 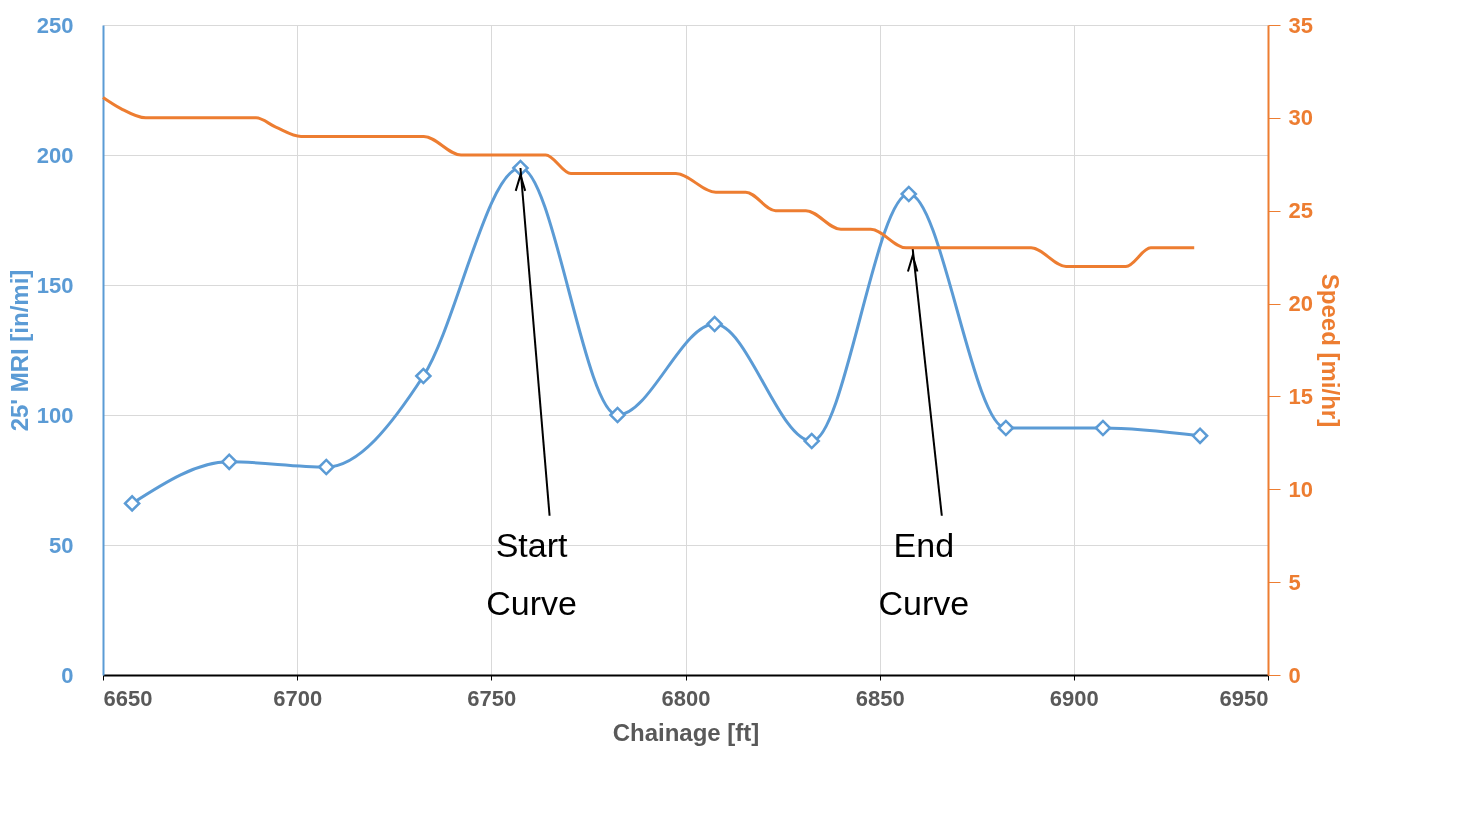 I want to click on annotation: End Curve, so click(x=924, y=573).